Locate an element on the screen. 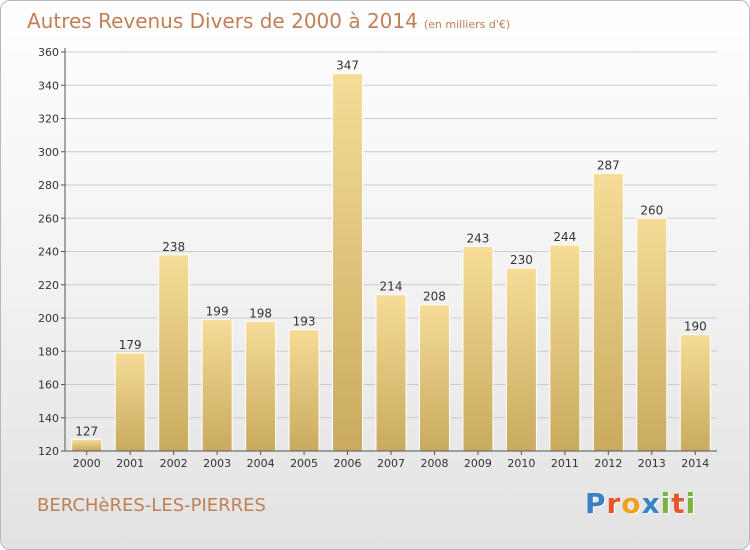  value-label: 347 is located at coordinates (347, 66).